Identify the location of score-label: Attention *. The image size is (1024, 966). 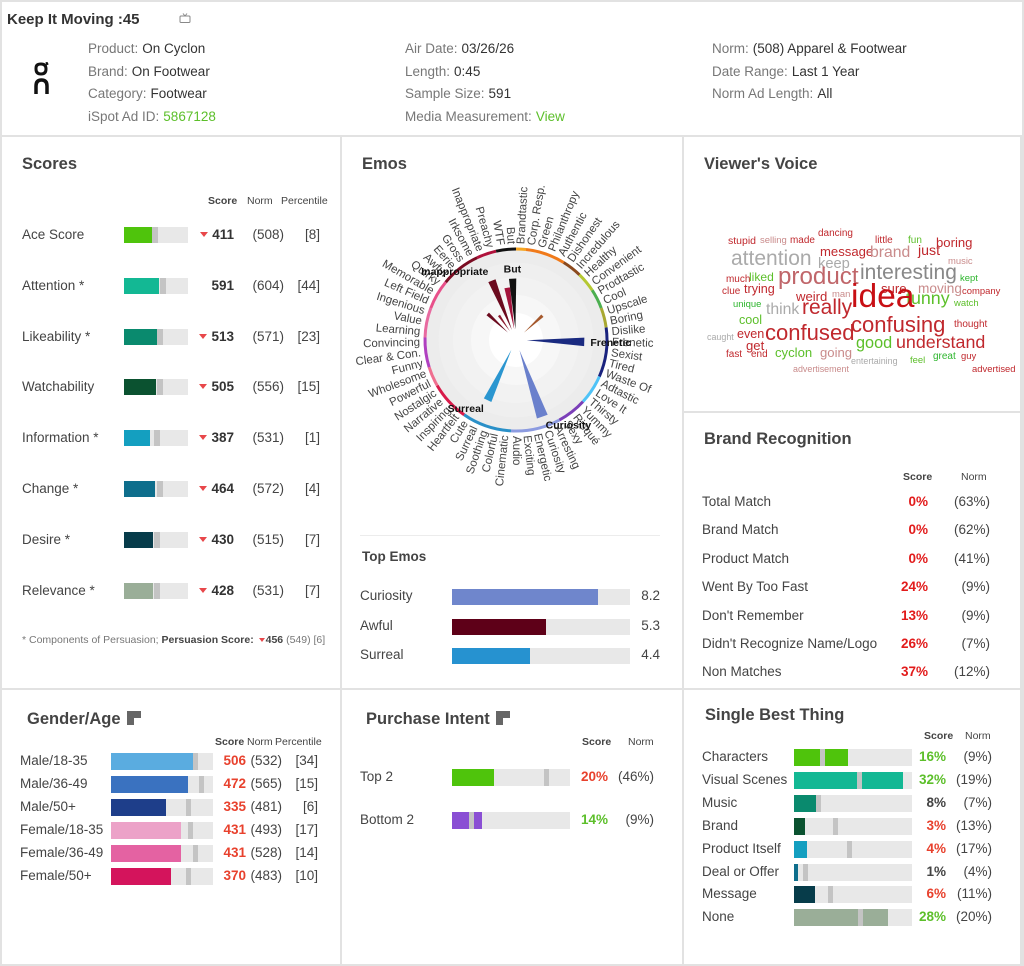
(53, 285).